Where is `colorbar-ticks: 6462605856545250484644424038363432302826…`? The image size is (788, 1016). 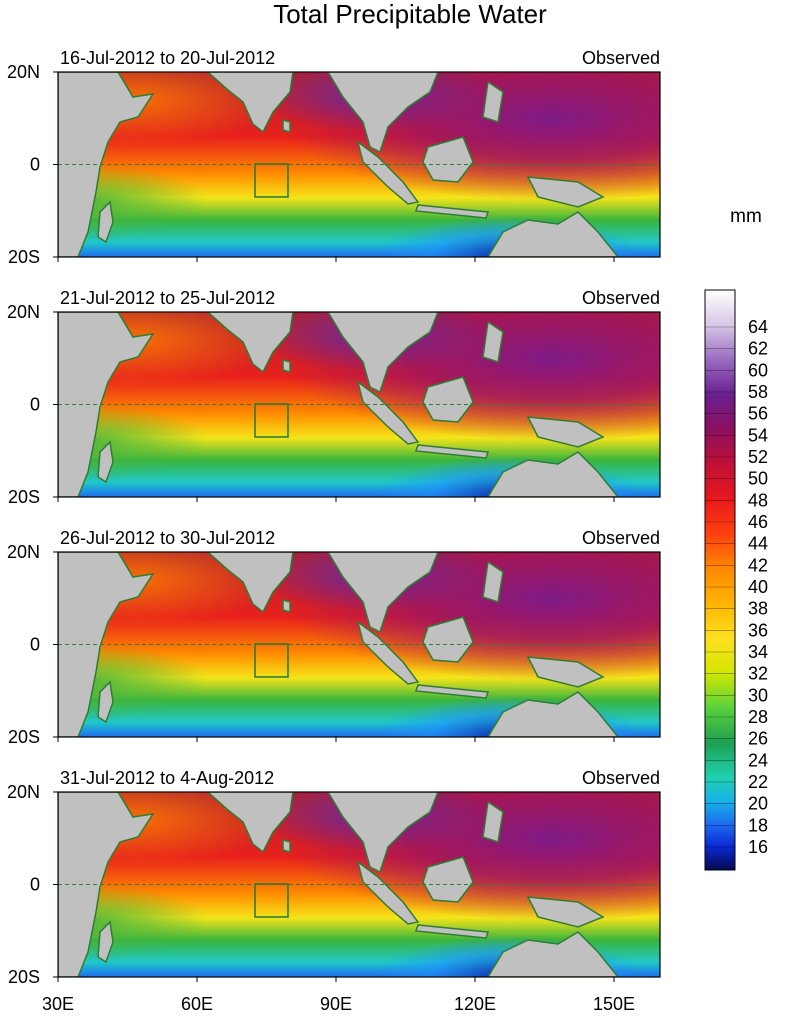 colorbar-ticks: 6462605856545250484644424038363432302826… is located at coordinates (736, 587).